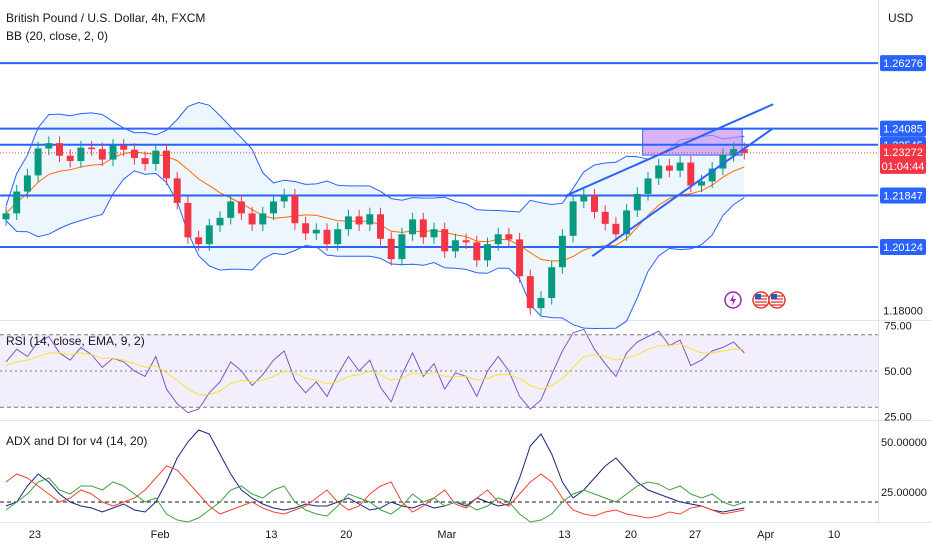  Describe the element at coordinates (903, 167) in the screenshot. I see `bar-countdown-label: 01:04:44` at that location.